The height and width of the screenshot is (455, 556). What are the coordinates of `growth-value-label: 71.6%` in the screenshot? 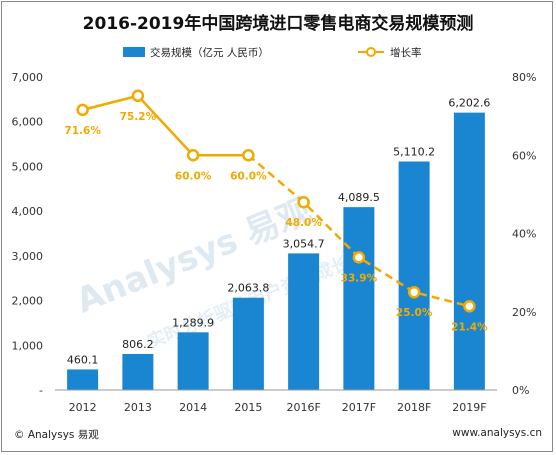 It's located at (82, 131).